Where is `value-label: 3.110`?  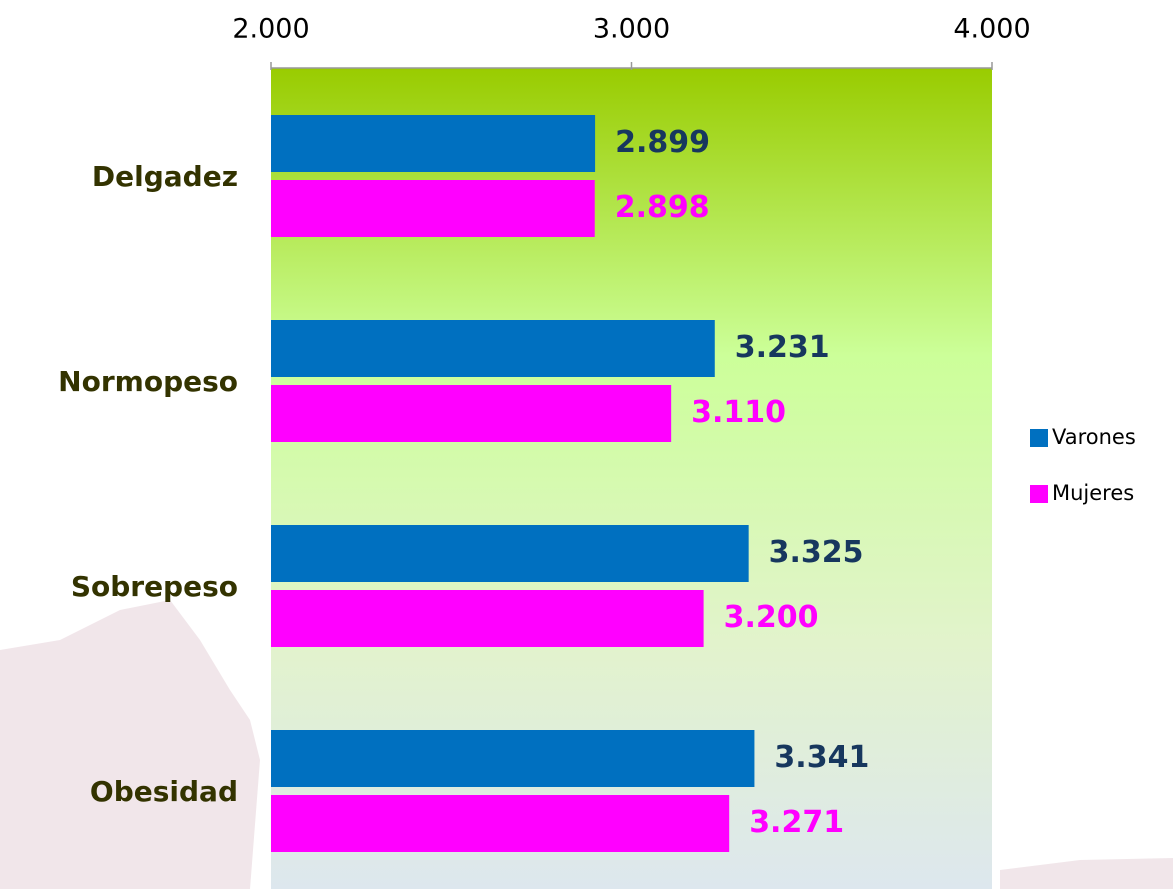
value-label: 3.110 is located at coordinates (738, 412).